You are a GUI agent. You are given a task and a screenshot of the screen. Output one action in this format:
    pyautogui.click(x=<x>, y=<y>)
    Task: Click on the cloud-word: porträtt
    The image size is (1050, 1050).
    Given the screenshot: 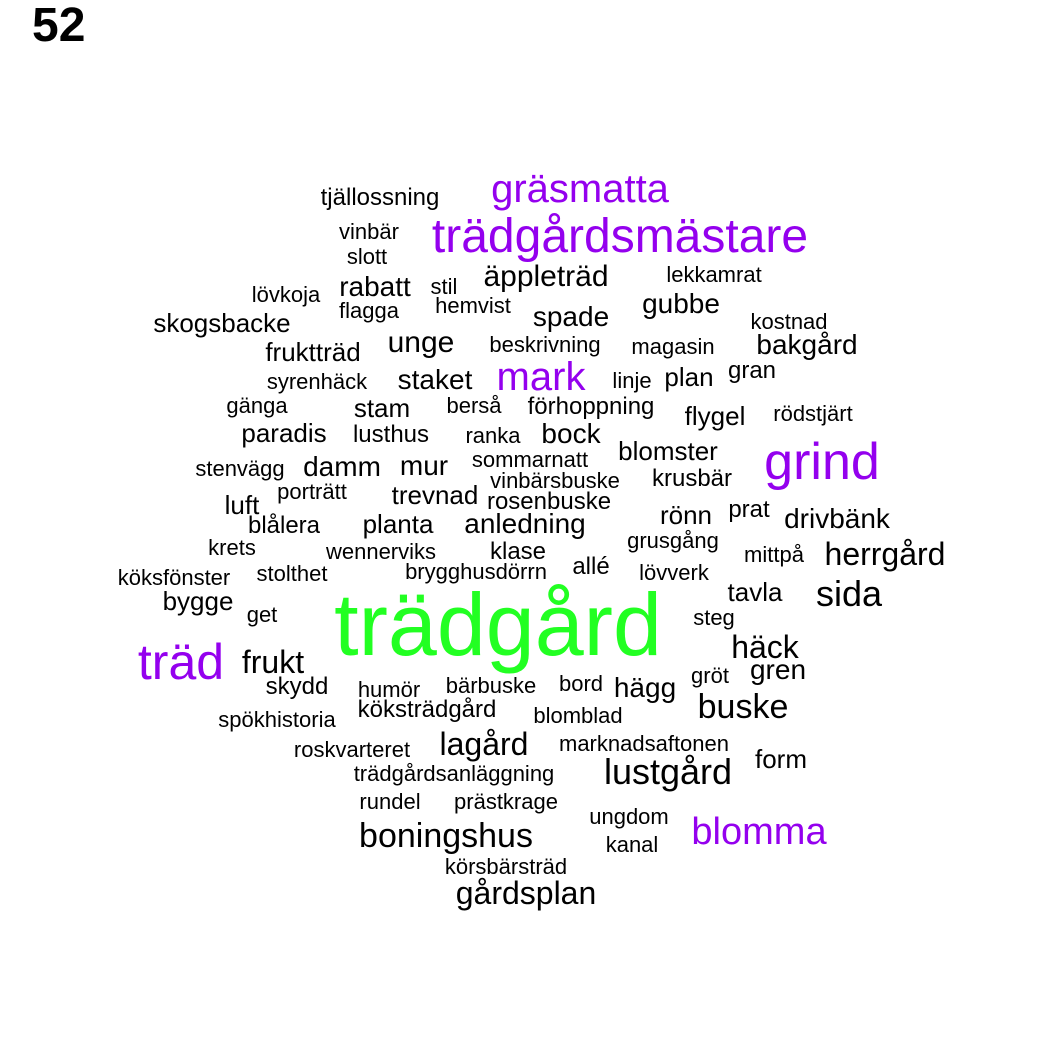 What is the action you would take?
    pyautogui.click(x=312, y=491)
    